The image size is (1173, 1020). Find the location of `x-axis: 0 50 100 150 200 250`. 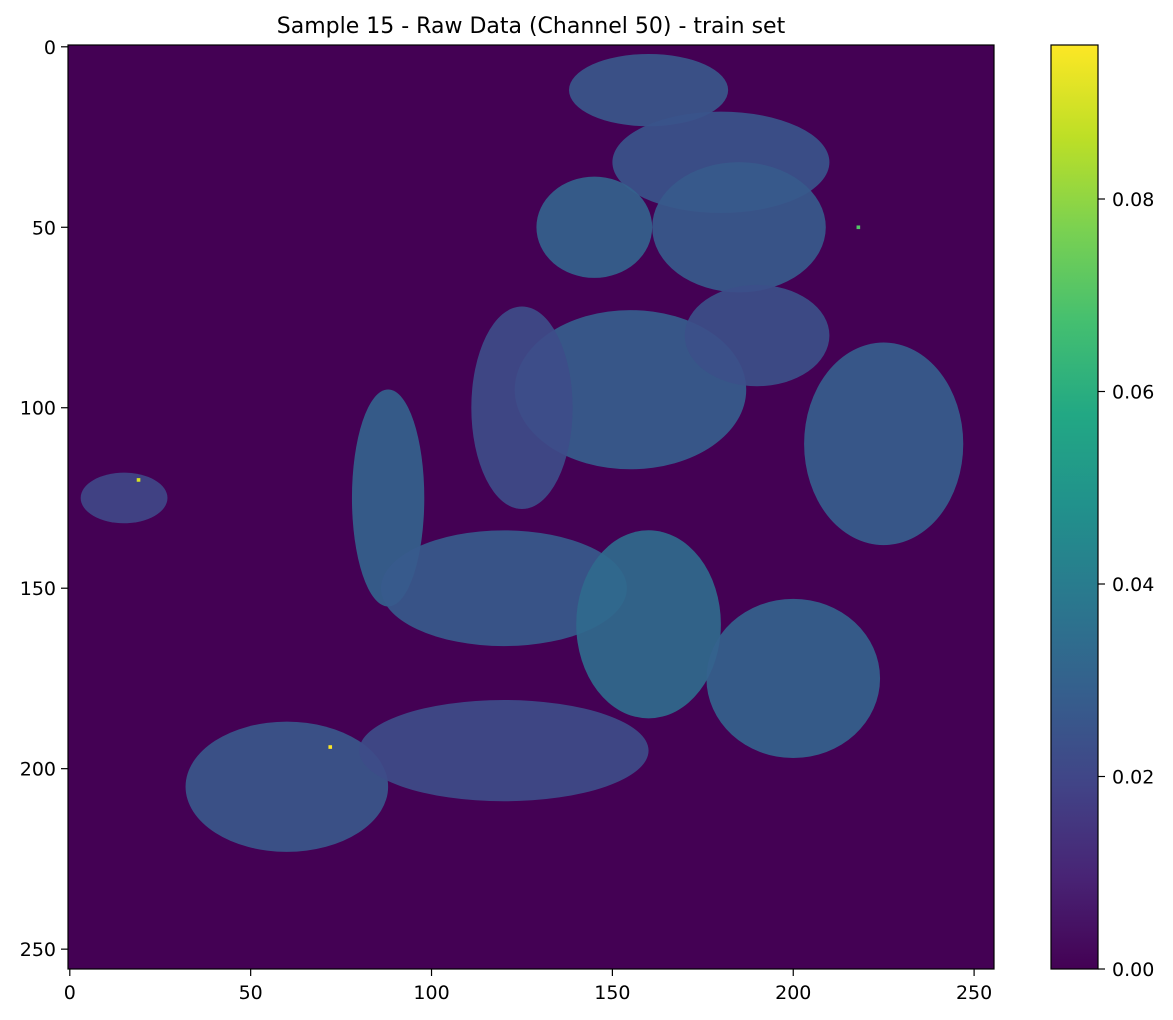

x-axis: 0 50 100 150 200 250 is located at coordinates (528, 986).